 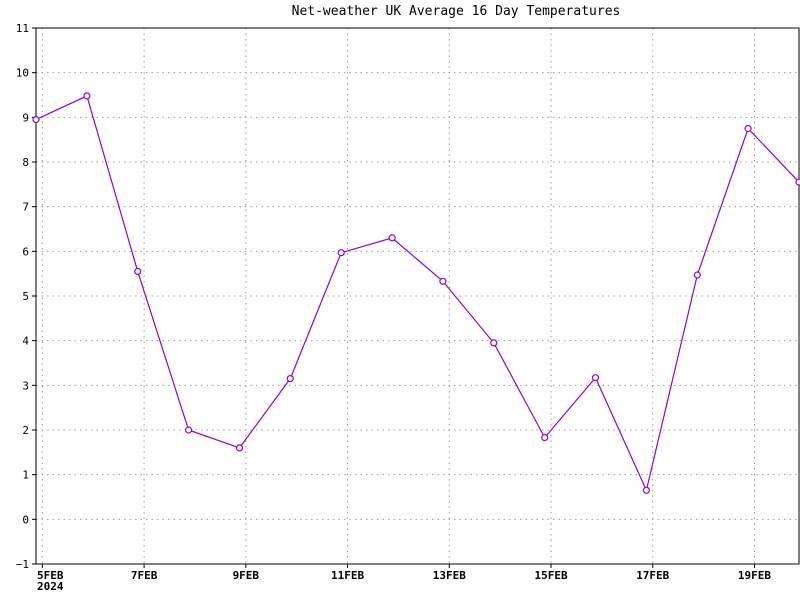 What do you see at coordinates (246, 575) in the screenshot?
I see `x-tick-label: 9FEB` at bounding box center [246, 575].